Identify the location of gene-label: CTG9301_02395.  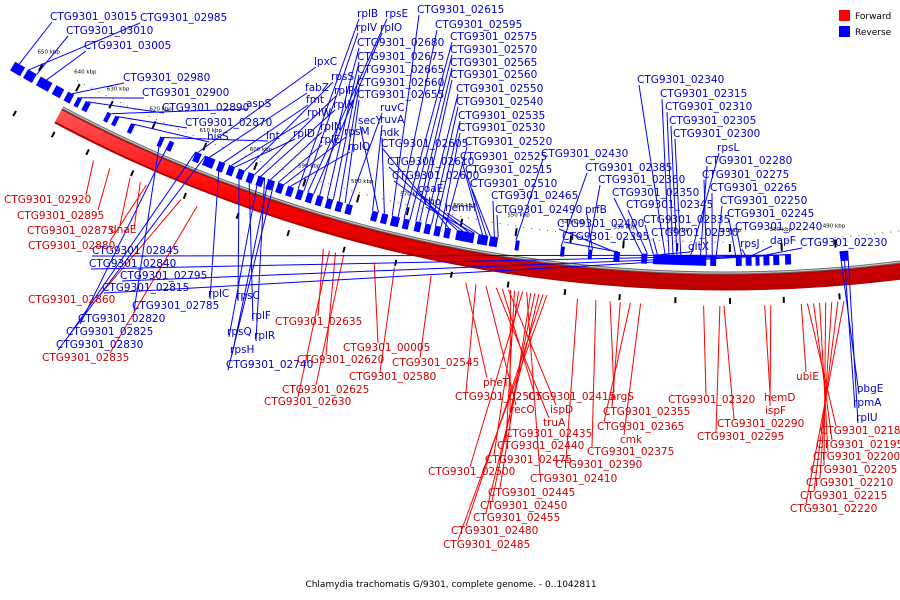
(605, 237).